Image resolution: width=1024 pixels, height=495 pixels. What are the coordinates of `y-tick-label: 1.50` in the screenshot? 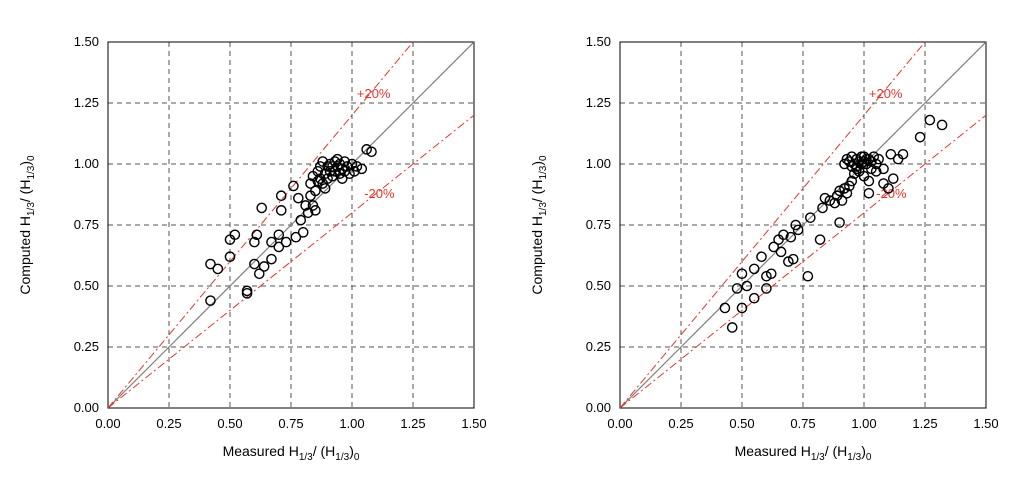 It's located at (86, 41).